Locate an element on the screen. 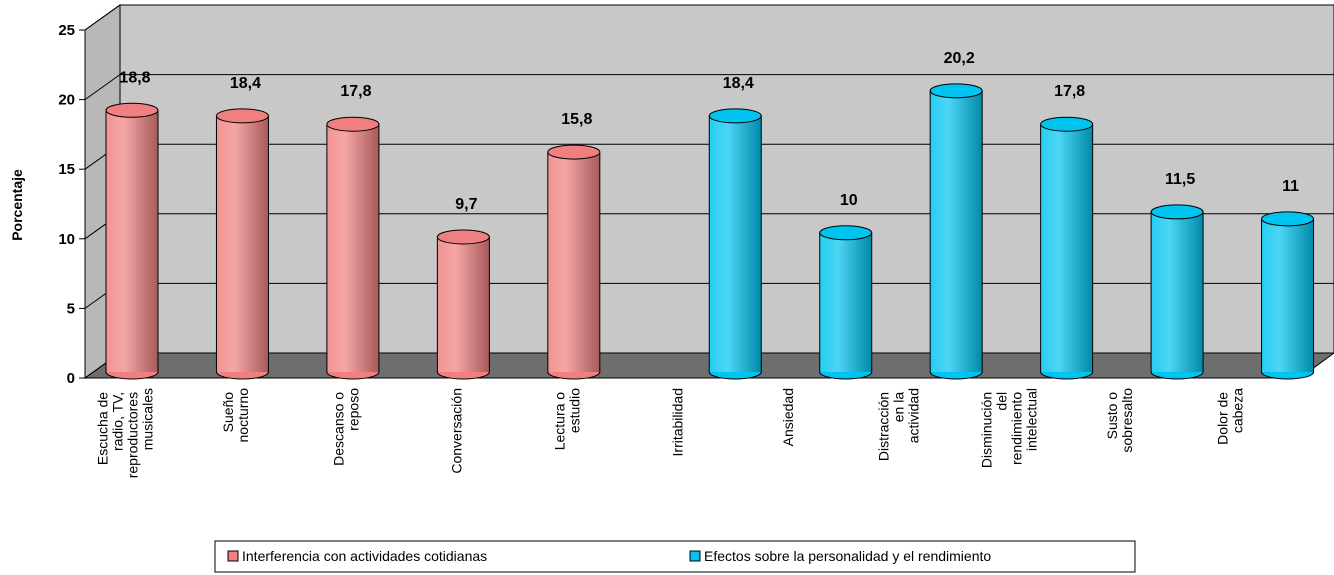 The width and height of the screenshot is (1334, 575). value-label: 11,5 is located at coordinates (1180, 179).